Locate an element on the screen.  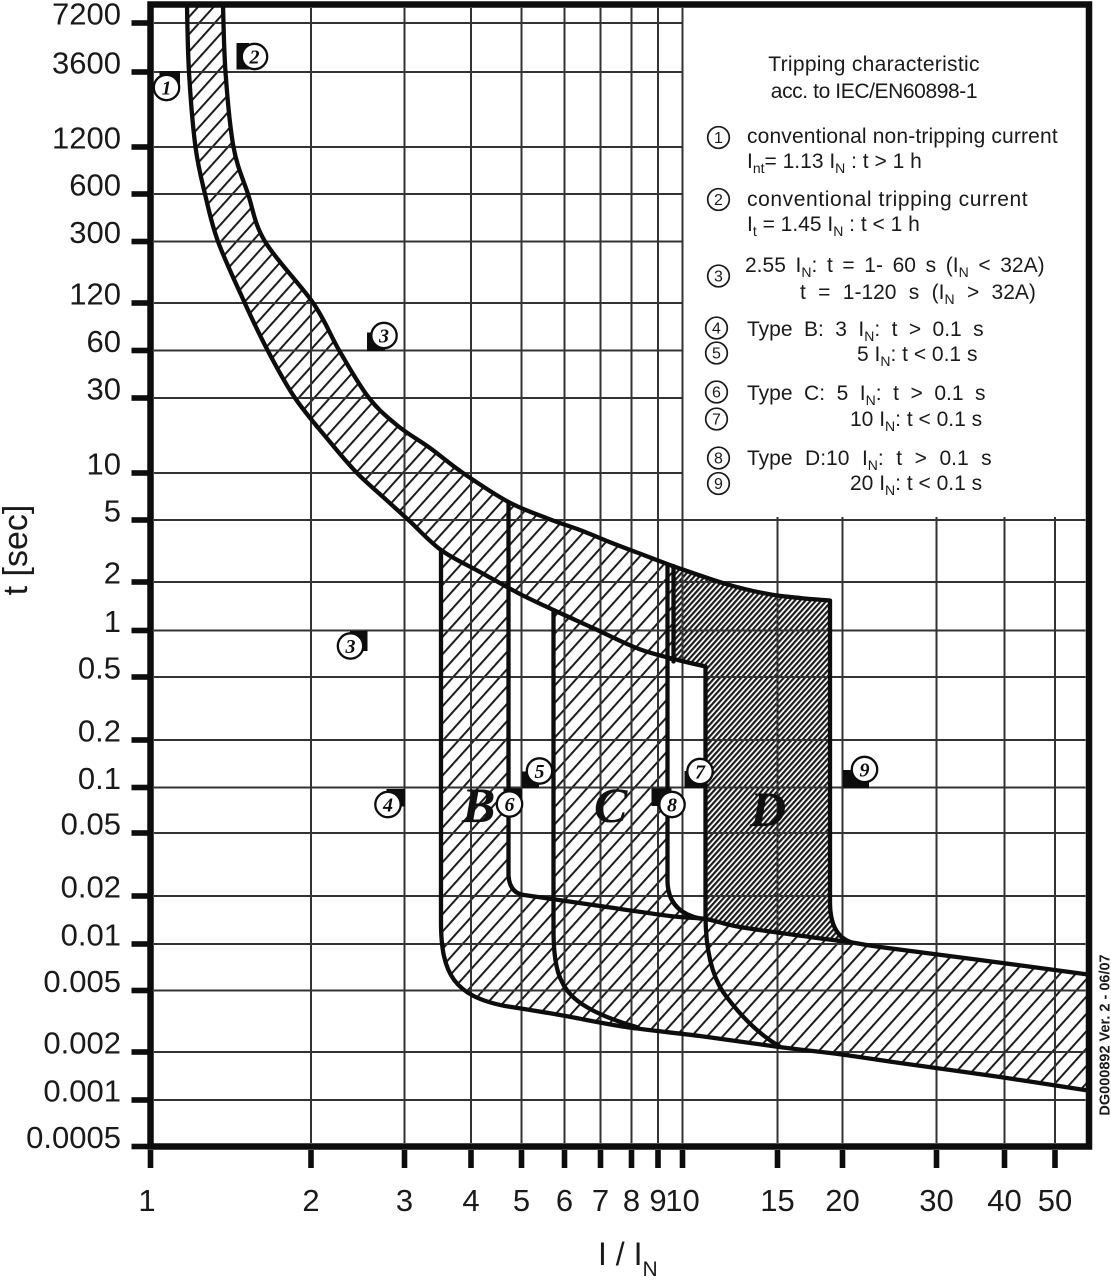
svg-text: 1200 is located at coordinates (86, 138).